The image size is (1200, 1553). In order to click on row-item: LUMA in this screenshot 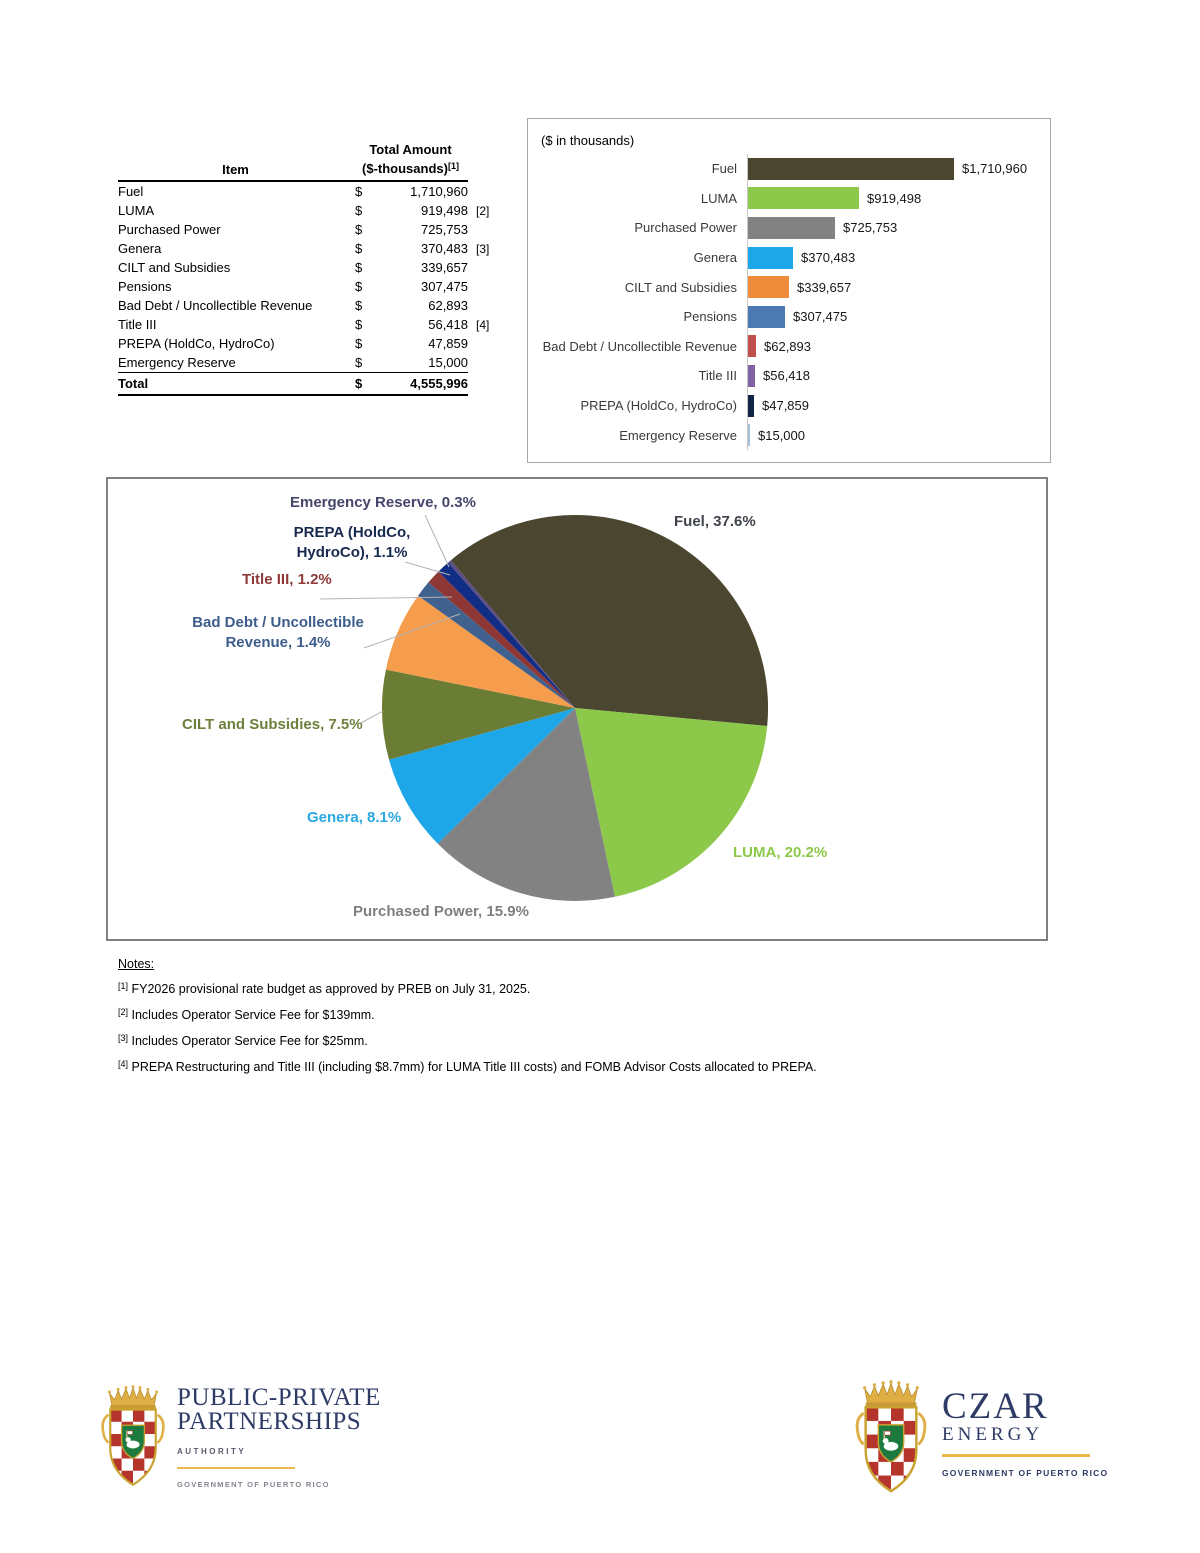, I will do `click(136, 210)`.